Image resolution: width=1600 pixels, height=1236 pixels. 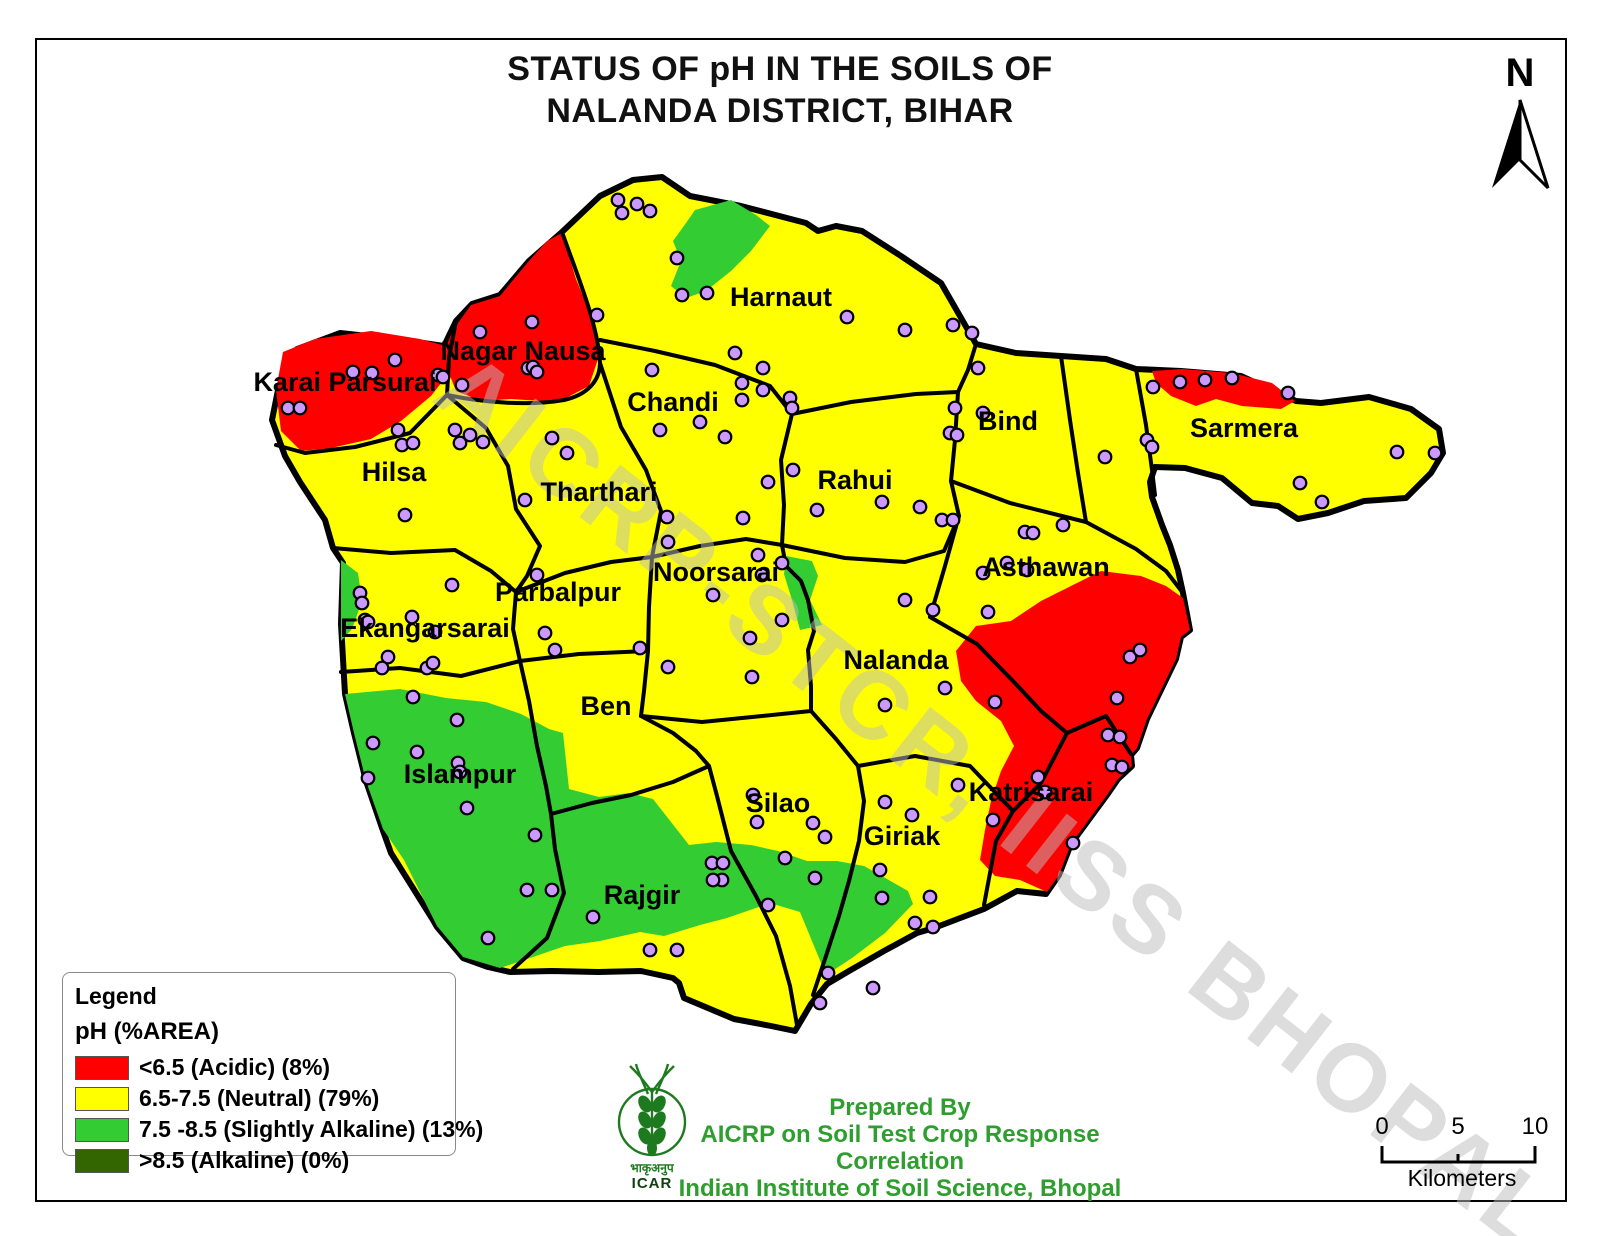 I want to click on legend-label: >8.5 (Alkaline) (0%), so click(x=244, y=1160).